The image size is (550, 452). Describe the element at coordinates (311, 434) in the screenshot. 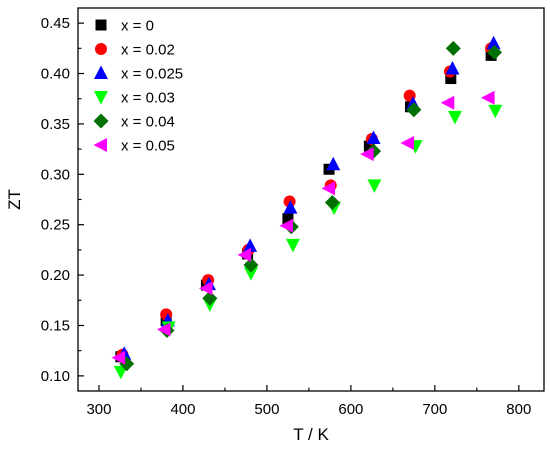

I see `x-axis-label: T / K` at that location.